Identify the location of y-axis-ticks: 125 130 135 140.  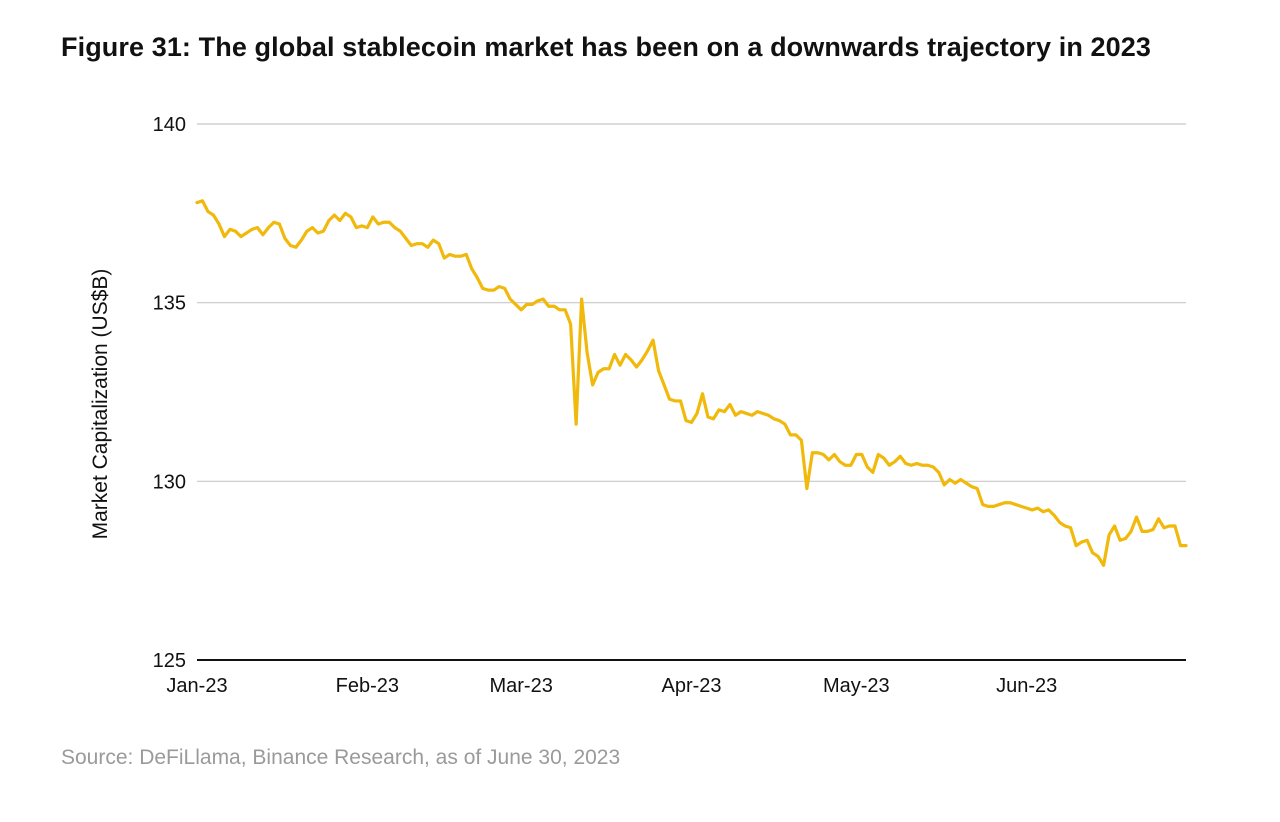
(169, 393).